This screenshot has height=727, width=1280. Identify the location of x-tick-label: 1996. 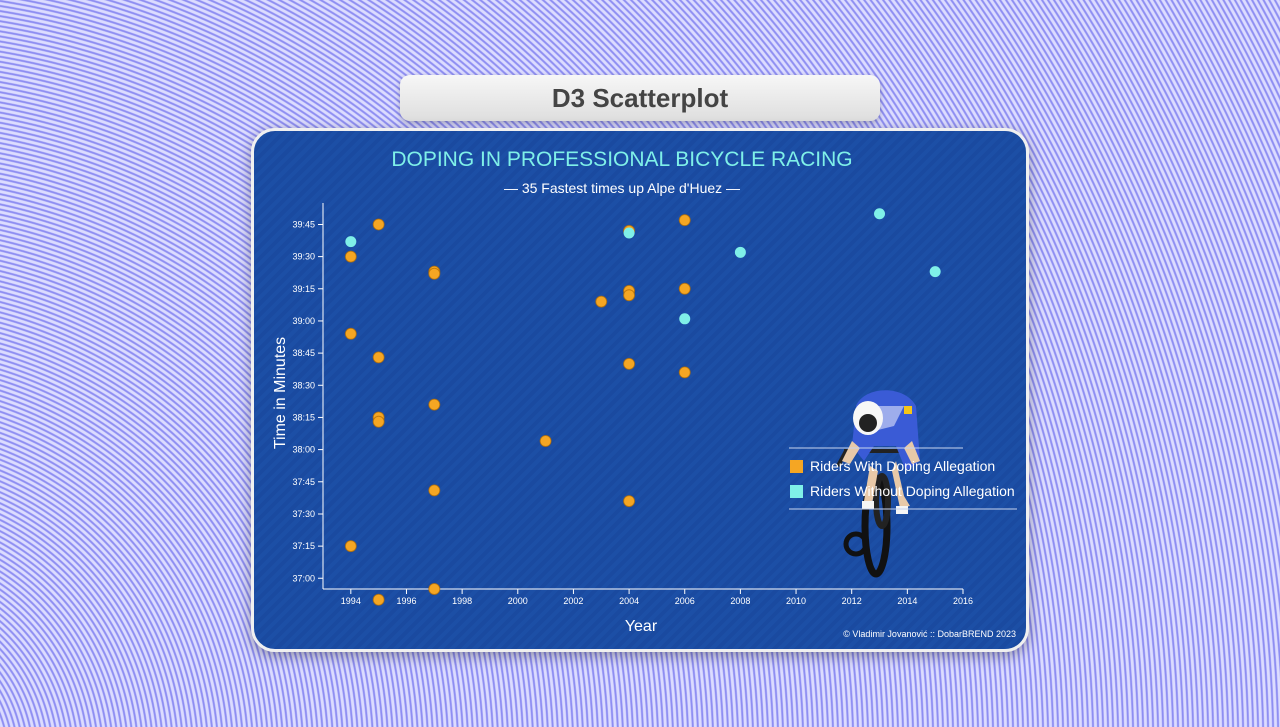
(406, 601).